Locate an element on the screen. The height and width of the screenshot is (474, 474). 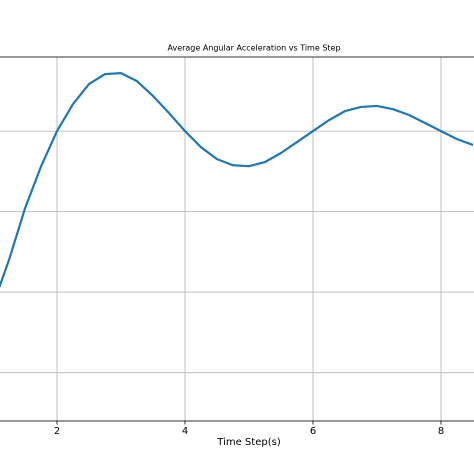
x-axis-label: Time Step(s) is located at coordinates (248, 442).